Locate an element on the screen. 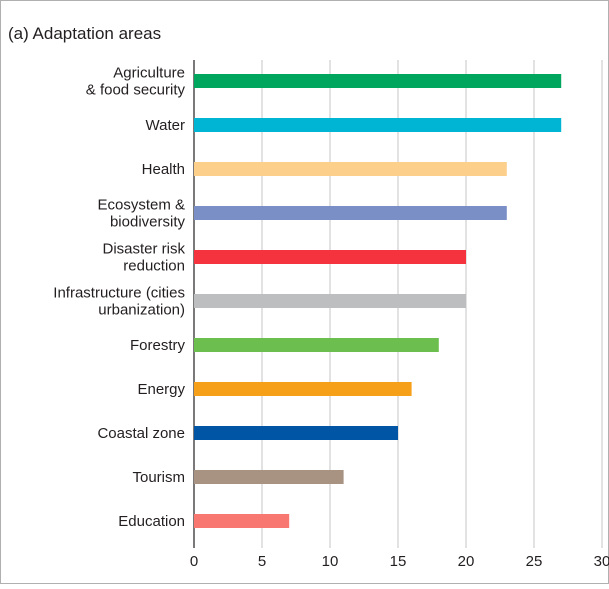  x-tick-label: 15 is located at coordinates (398, 561).